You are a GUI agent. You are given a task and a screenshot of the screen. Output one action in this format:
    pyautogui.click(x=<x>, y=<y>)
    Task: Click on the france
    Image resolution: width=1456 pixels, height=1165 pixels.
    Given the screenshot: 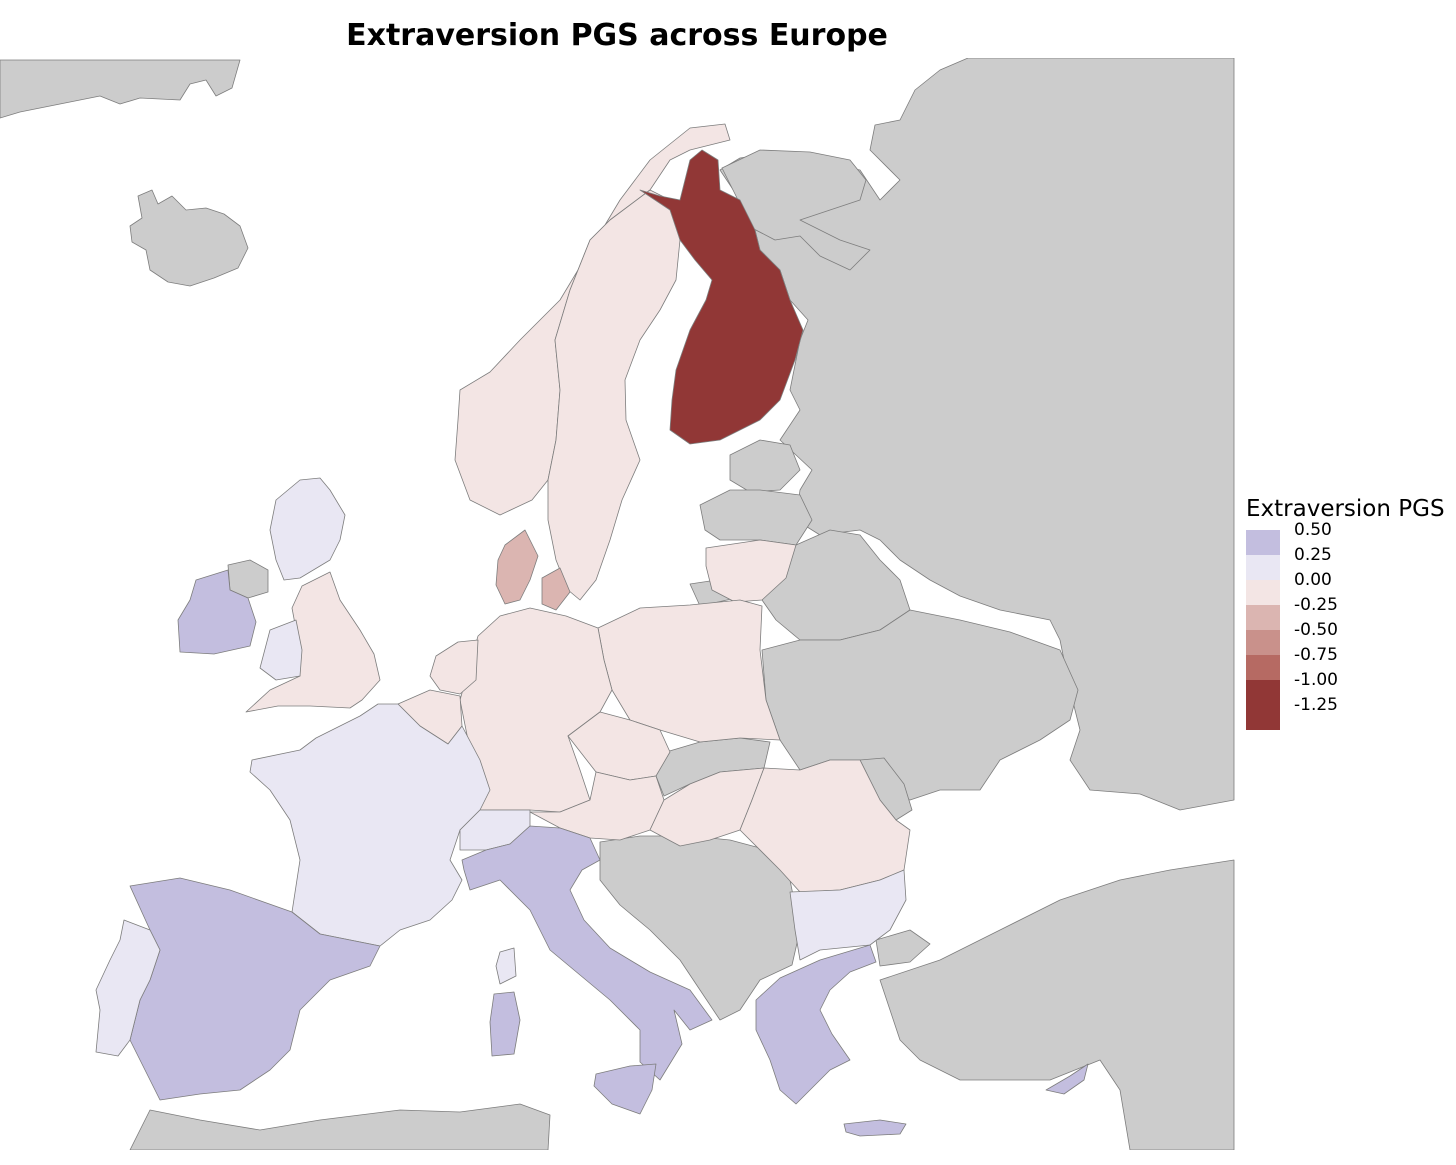 What is the action you would take?
    pyautogui.click(x=370, y=825)
    